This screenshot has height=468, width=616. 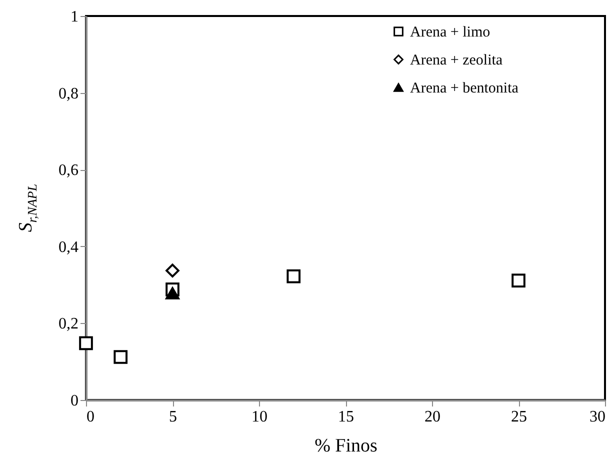 I want to click on legend-label: Arena + zeolita, so click(x=456, y=60).